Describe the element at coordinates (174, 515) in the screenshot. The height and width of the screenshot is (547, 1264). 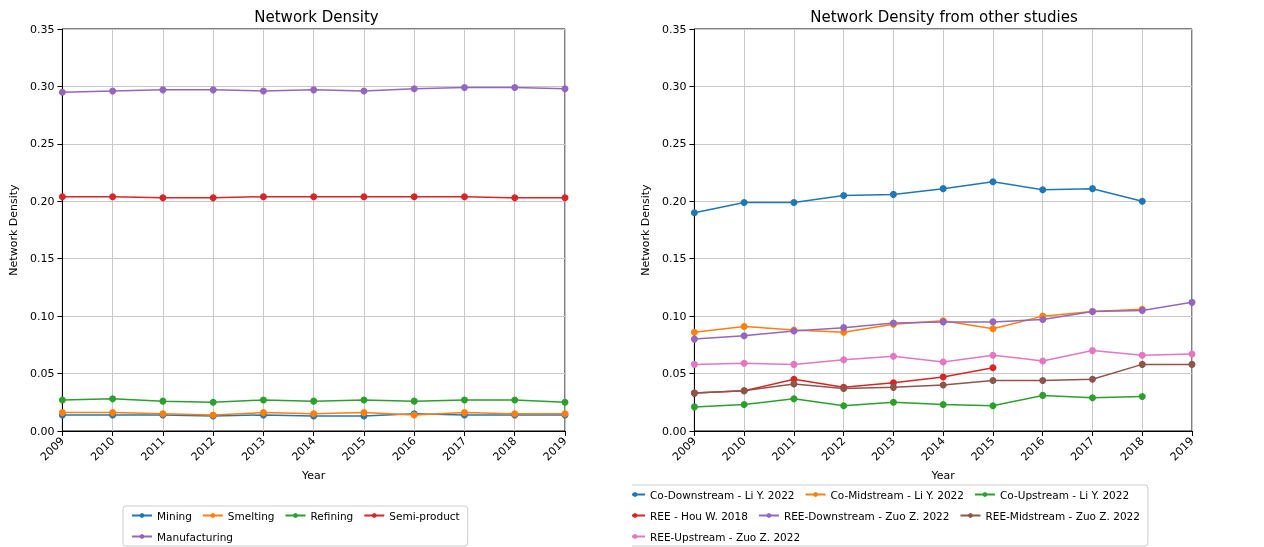
I see `legend-label: Mining` at that location.